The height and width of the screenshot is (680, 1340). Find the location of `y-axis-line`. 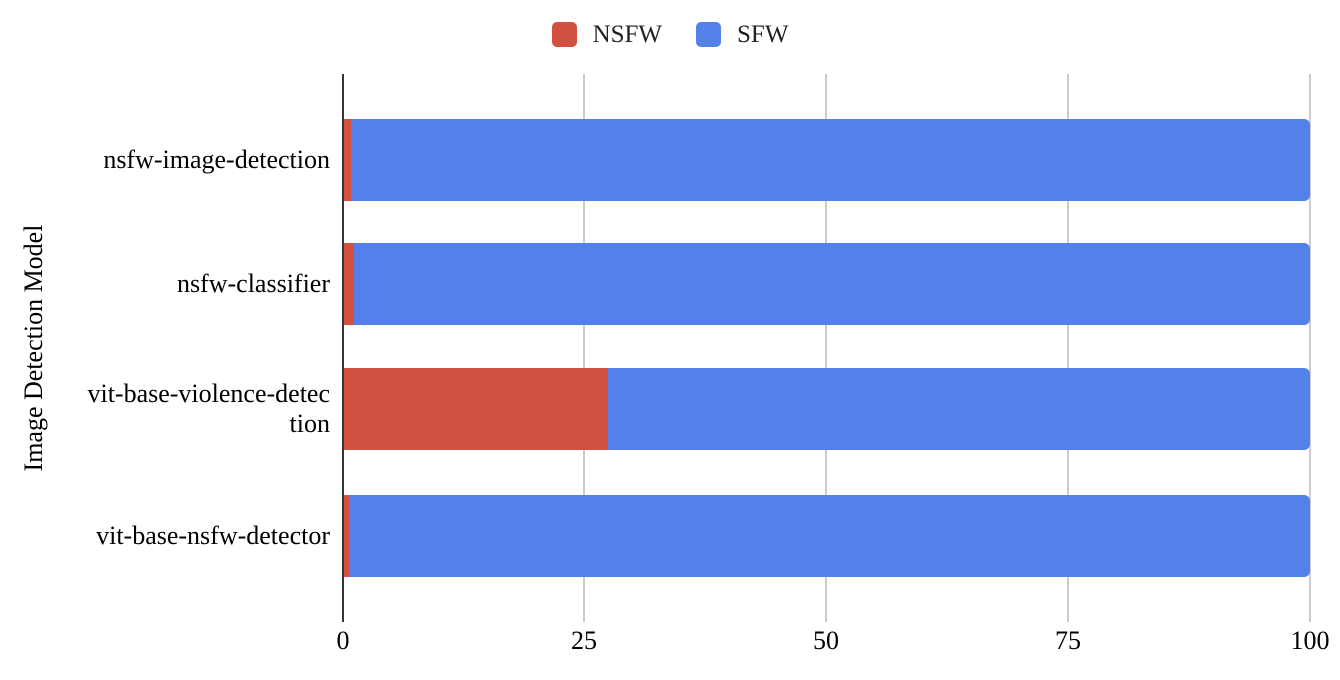

y-axis-line is located at coordinates (343, 348).